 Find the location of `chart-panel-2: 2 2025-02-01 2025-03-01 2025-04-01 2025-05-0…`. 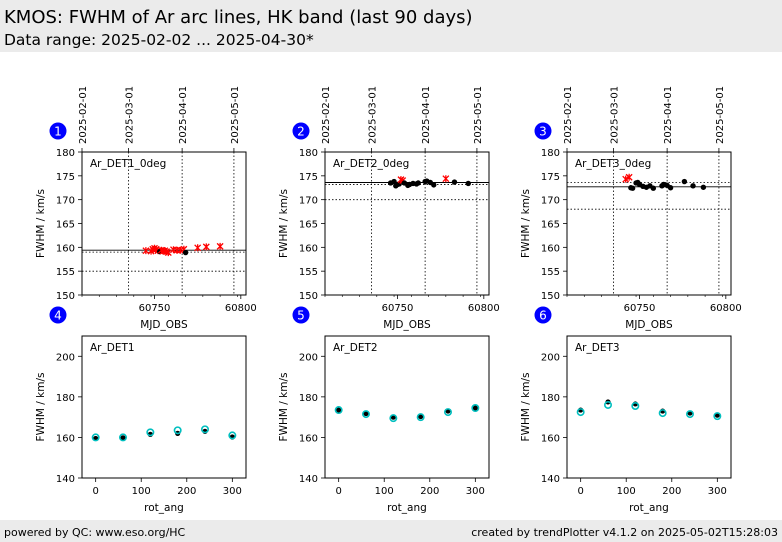

chart-panel-2: 2 2025-02-01 2025-03-01 2025-04-01 2025-05-0… is located at coordinates (389, 208).